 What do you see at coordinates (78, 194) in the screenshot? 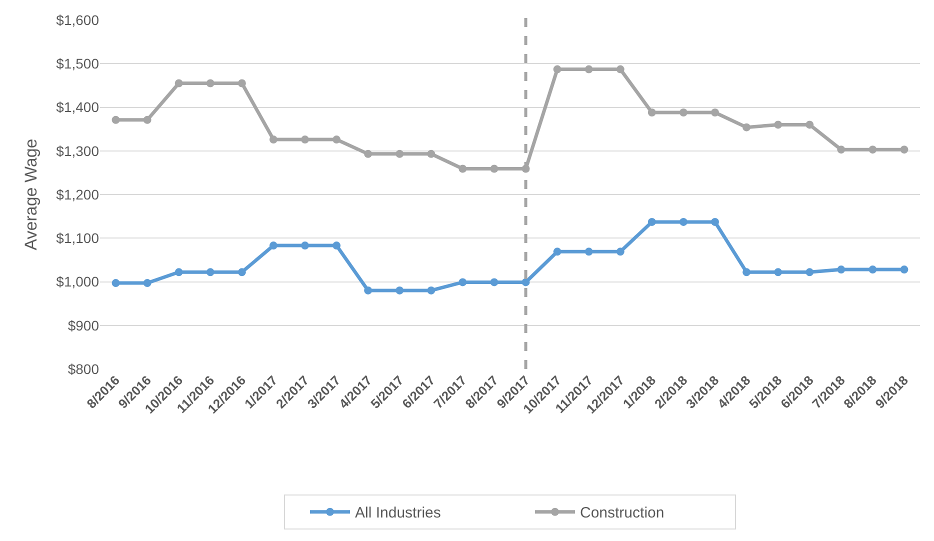
I see `y-tick-label: $1,200` at bounding box center [78, 194].